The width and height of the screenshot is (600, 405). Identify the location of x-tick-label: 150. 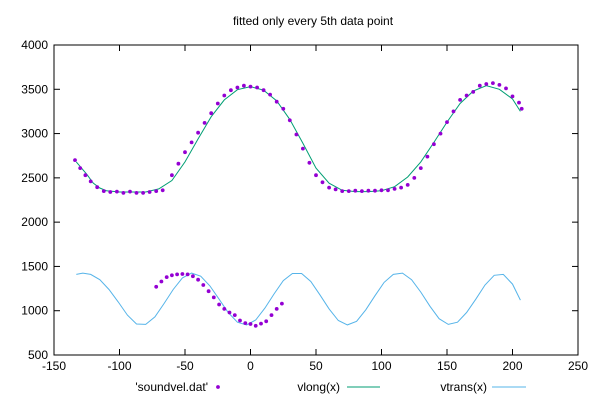
(447, 366).